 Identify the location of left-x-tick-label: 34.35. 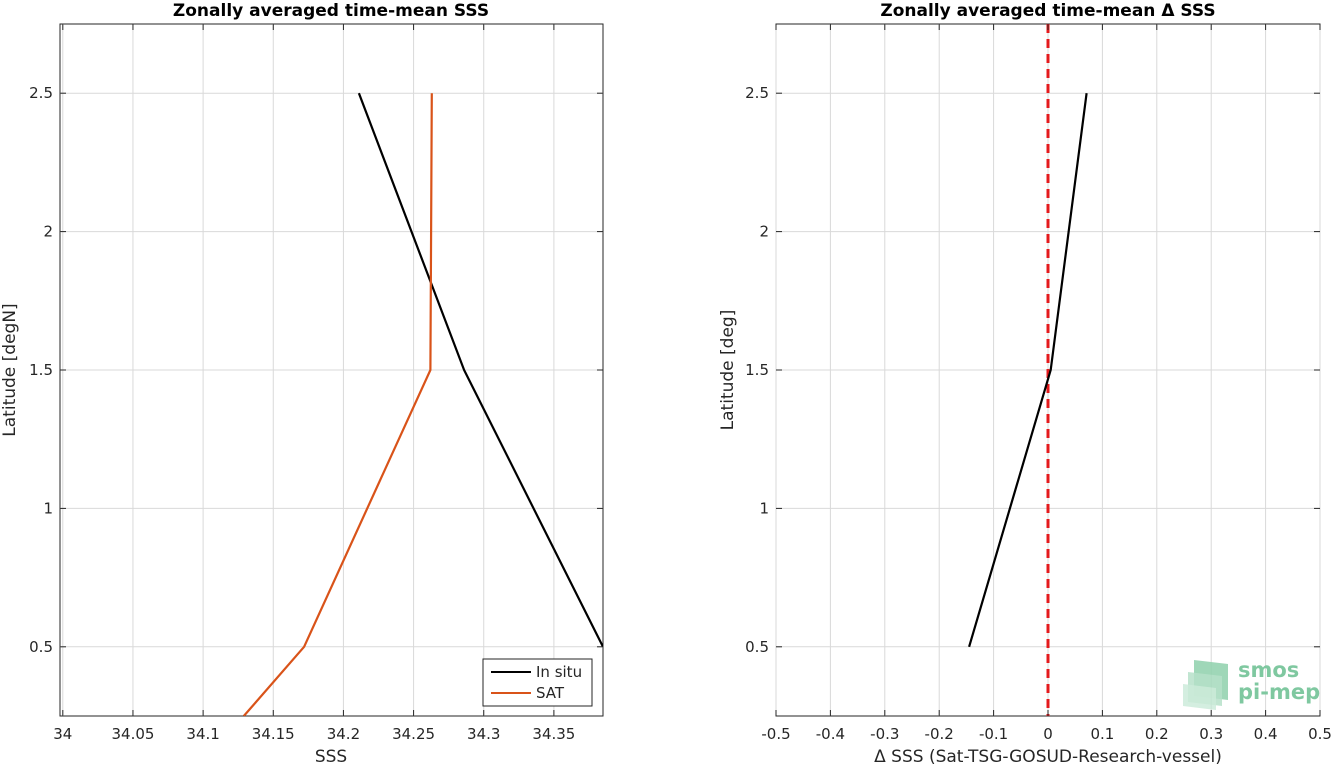
(553, 734).